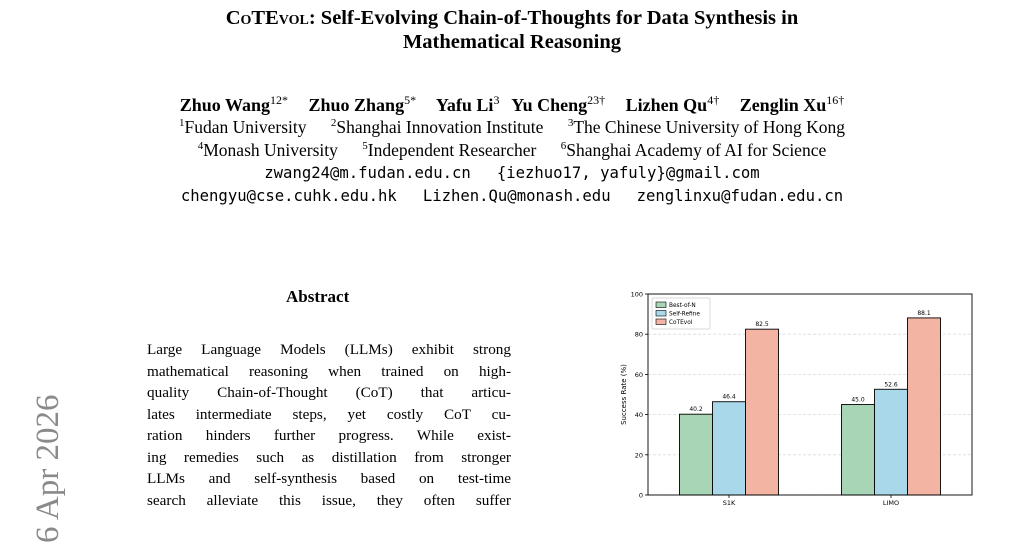 Image resolution: width=1024 pixels, height=543 pixels. What do you see at coordinates (729, 397) in the screenshot?
I see `bar-value-label: 46.4` at bounding box center [729, 397].